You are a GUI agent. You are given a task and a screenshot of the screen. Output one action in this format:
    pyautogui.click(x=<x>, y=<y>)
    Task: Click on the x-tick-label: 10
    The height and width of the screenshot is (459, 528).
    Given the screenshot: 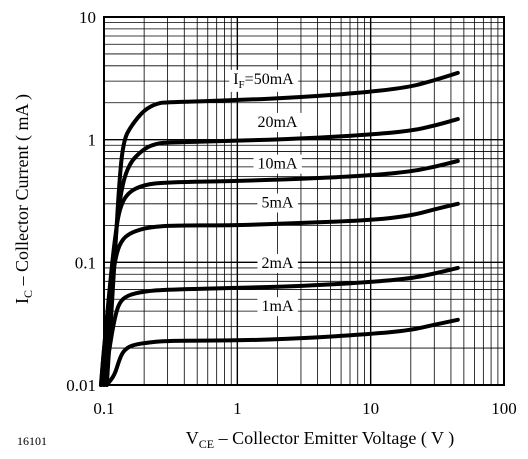 What is the action you would take?
    pyautogui.click(x=370, y=408)
    